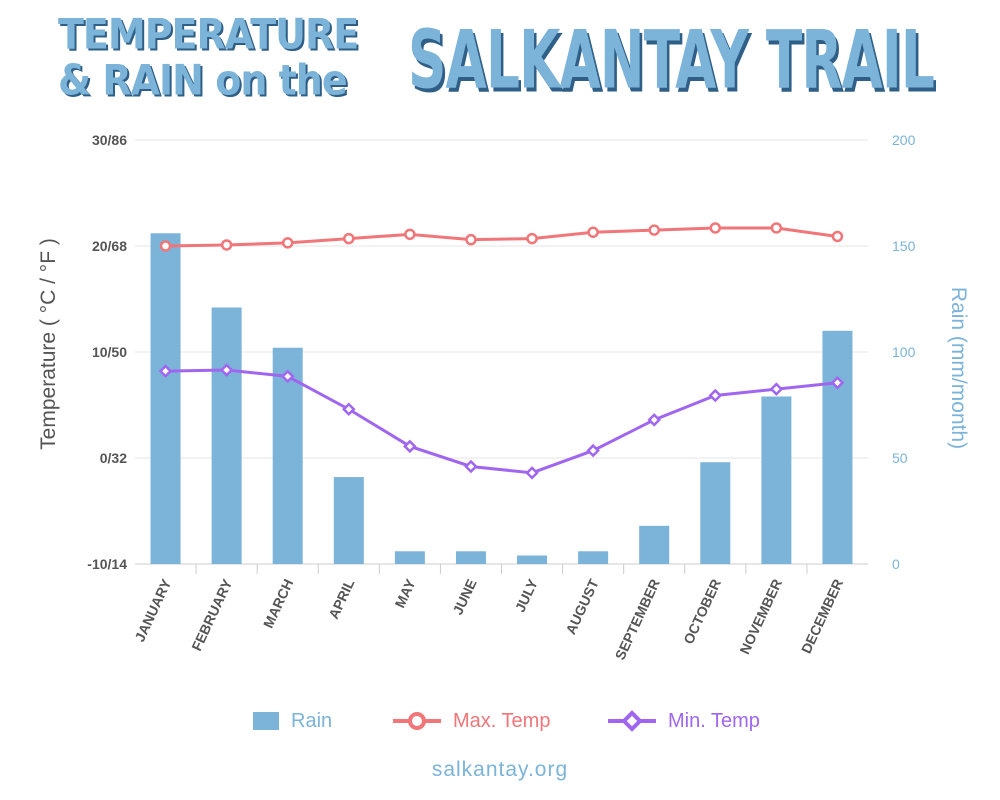 This screenshot has width=1000, height=800. Describe the element at coordinates (109, 140) in the screenshot. I see `y-tick-label-left: 30/86` at that location.